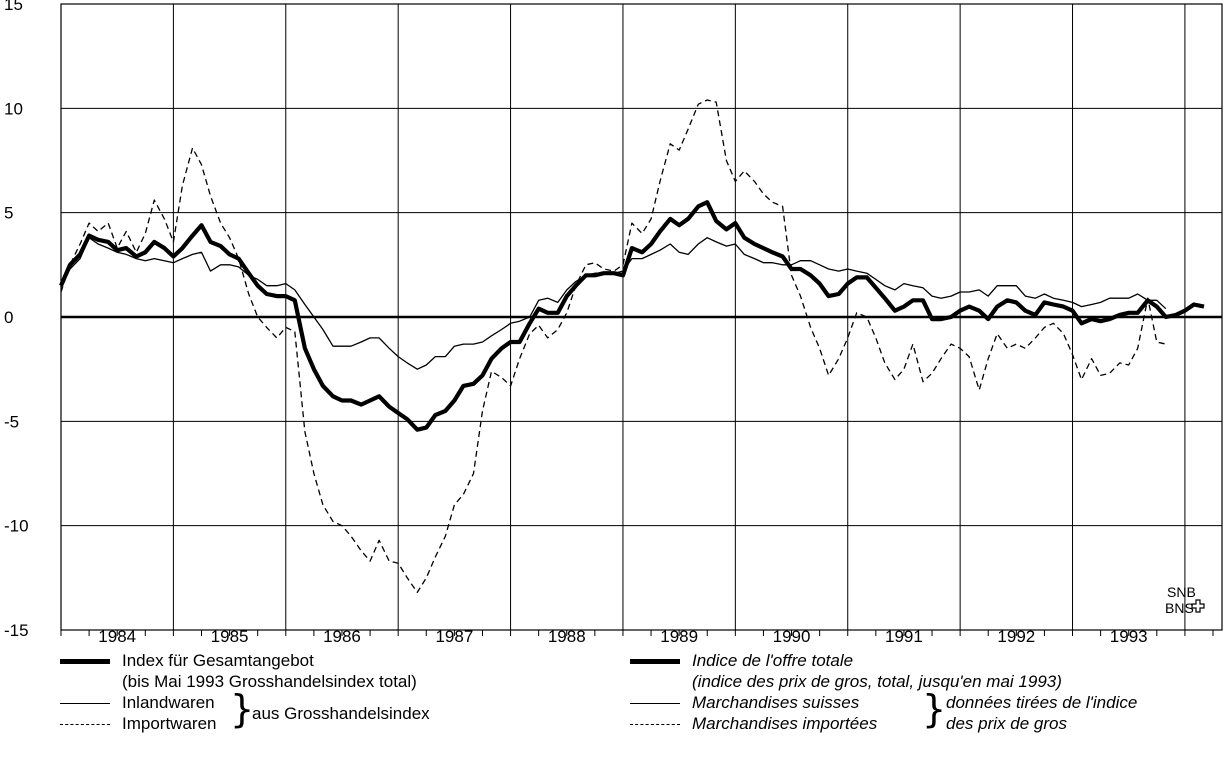  Describe the element at coordinates (567, 636) in the screenshot. I see `x-tick-label: 1988` at that location.